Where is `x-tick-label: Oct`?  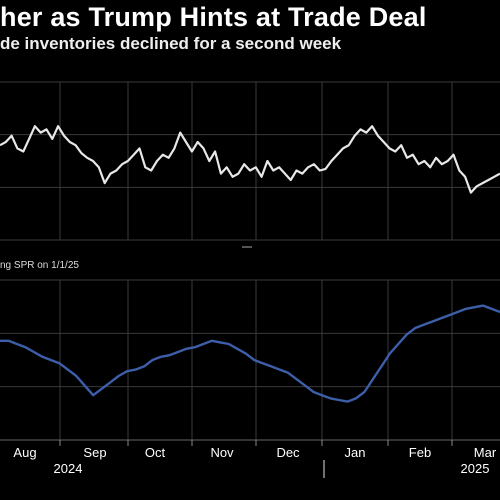 x-tick-label: Oct is located at coordinates (155, 452).